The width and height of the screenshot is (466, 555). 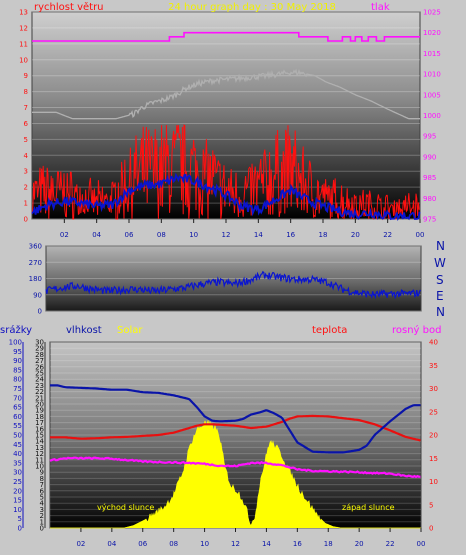 I want to click on humidity-tick: 12, so click(x=39, y=454).